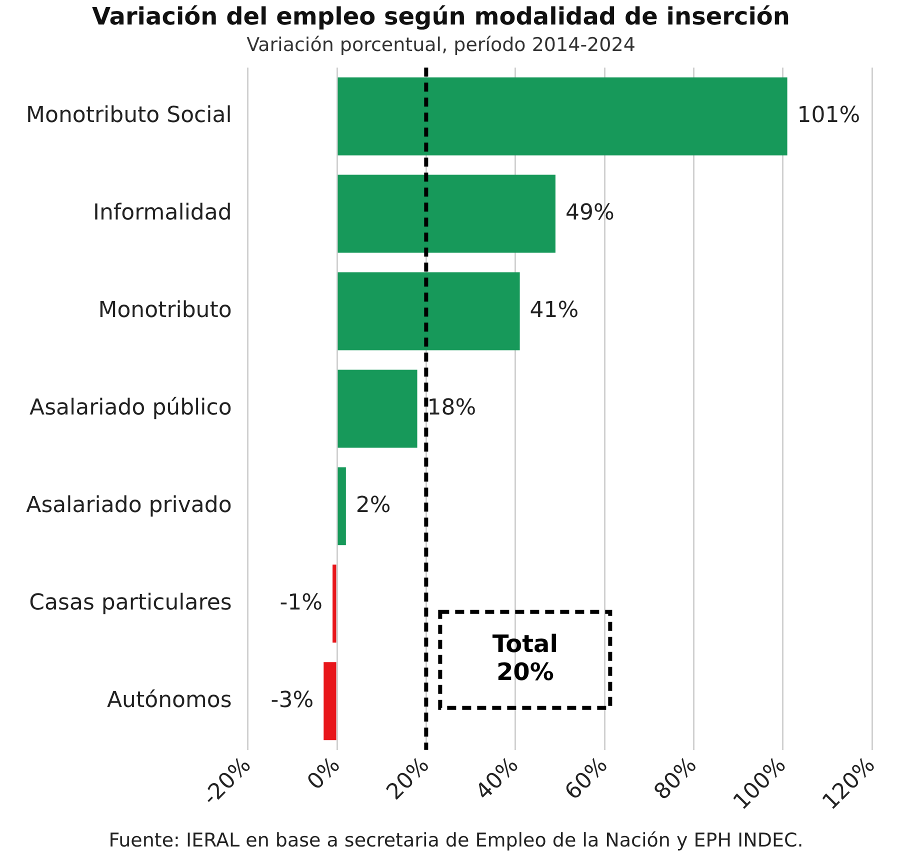 This screenshot has height=859, width=912. I want to click on data-label: -1%, so click(301, 603).